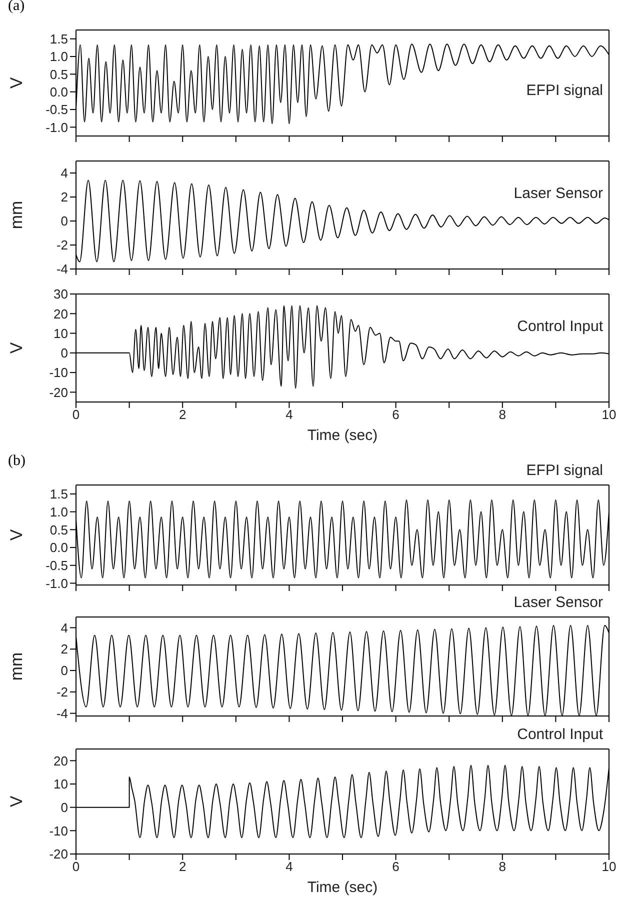  Describe the element at coordinates (558, 603) in the screenshot. I see `chart-title: Laser Sensor` at that location.